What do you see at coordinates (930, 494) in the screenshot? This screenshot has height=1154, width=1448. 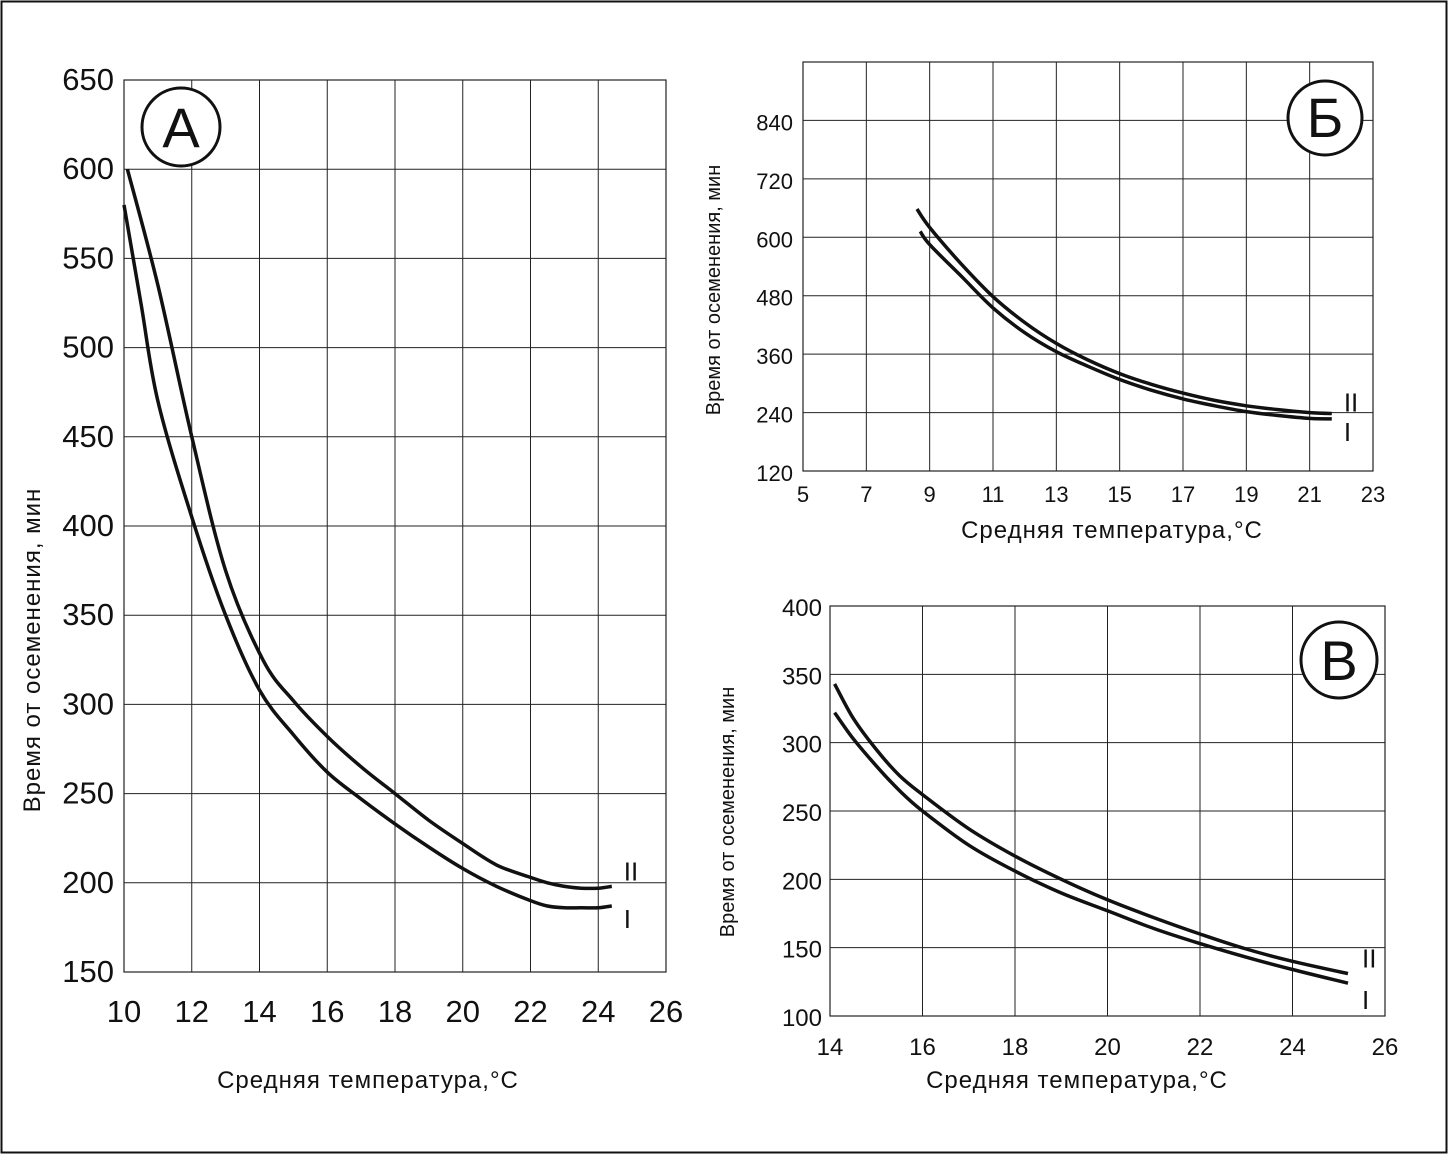 I see `x-tick-label: 9` at bounding box center [930, 494].